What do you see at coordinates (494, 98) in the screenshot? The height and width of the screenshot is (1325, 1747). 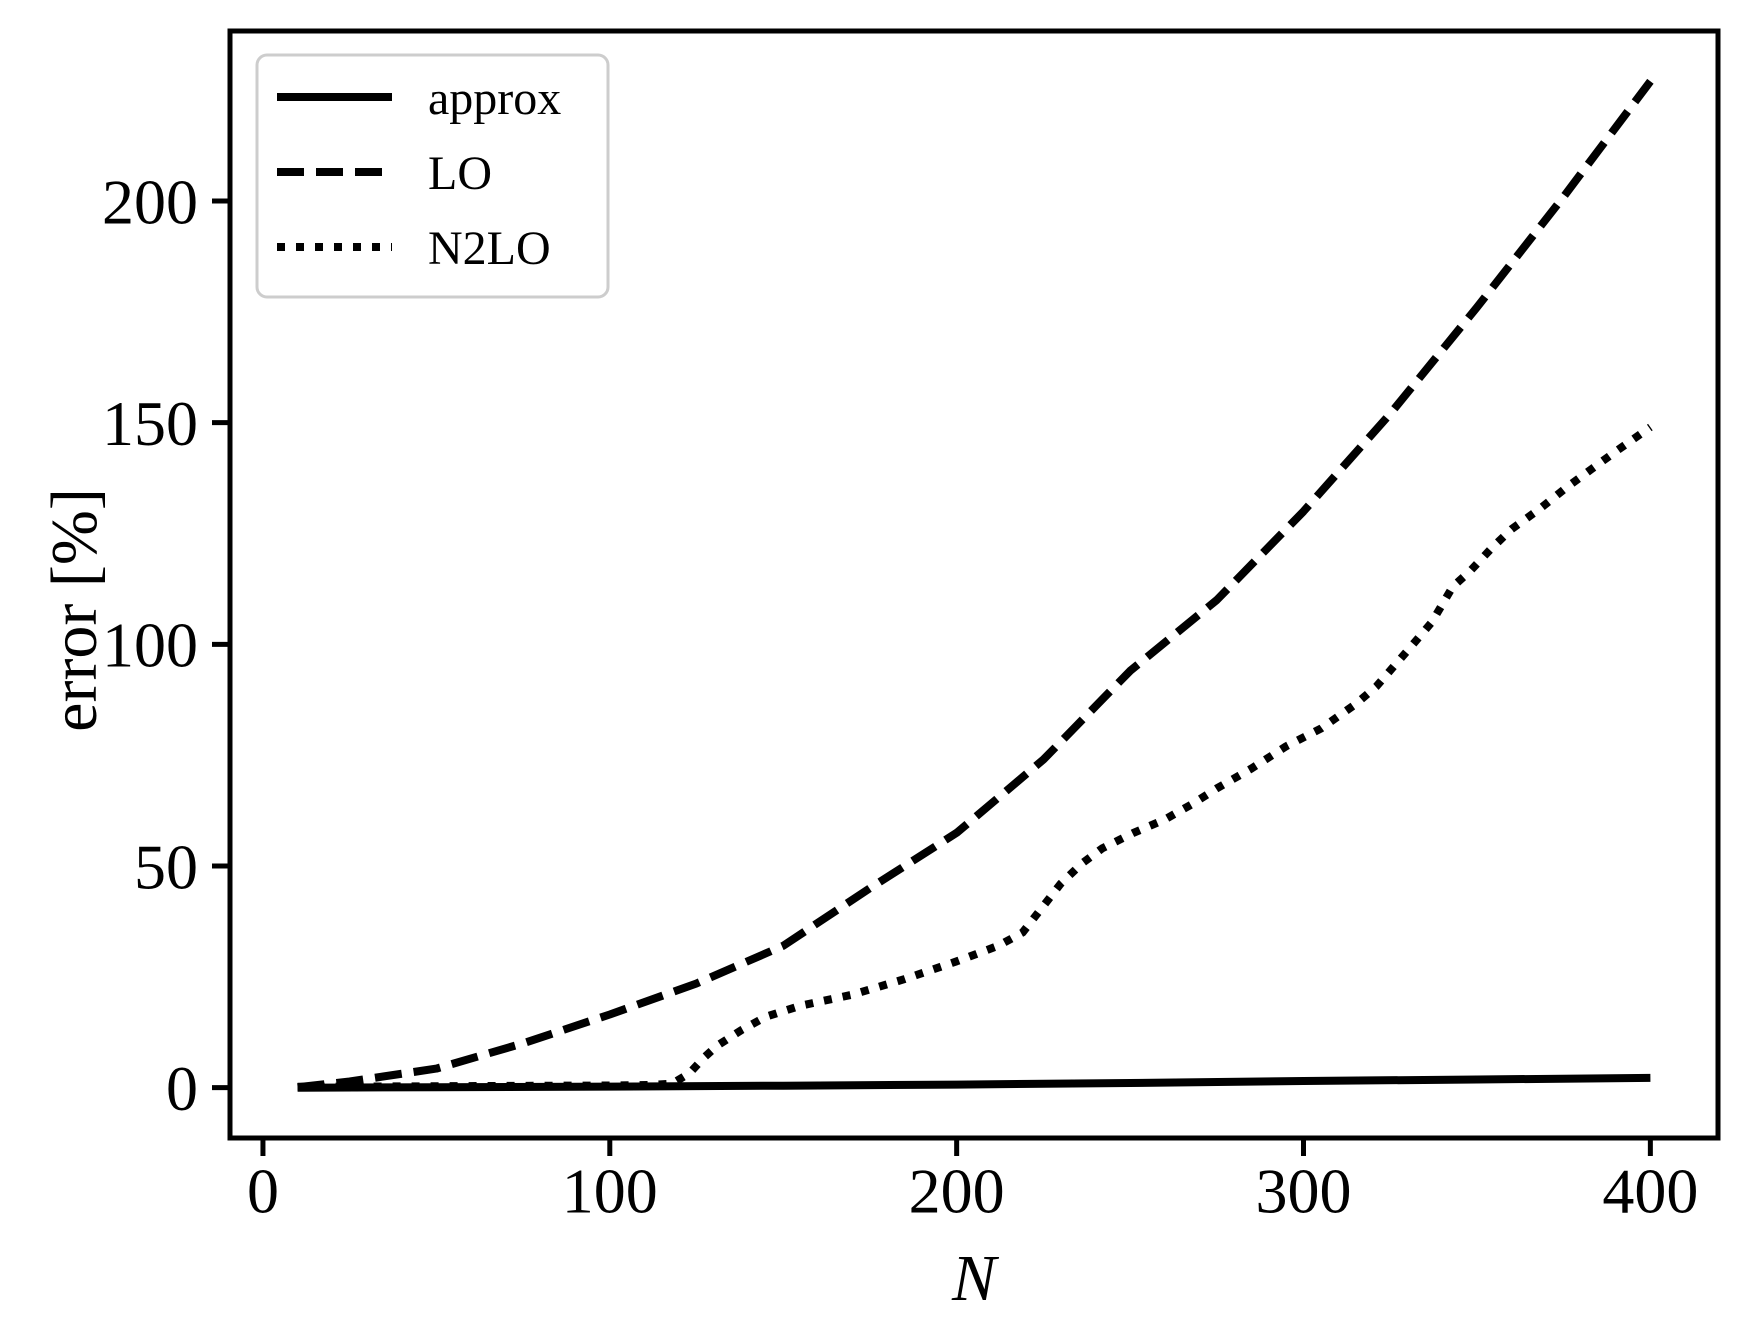 I see `legend-label-approx: approx` at bounding box center [494, 98].